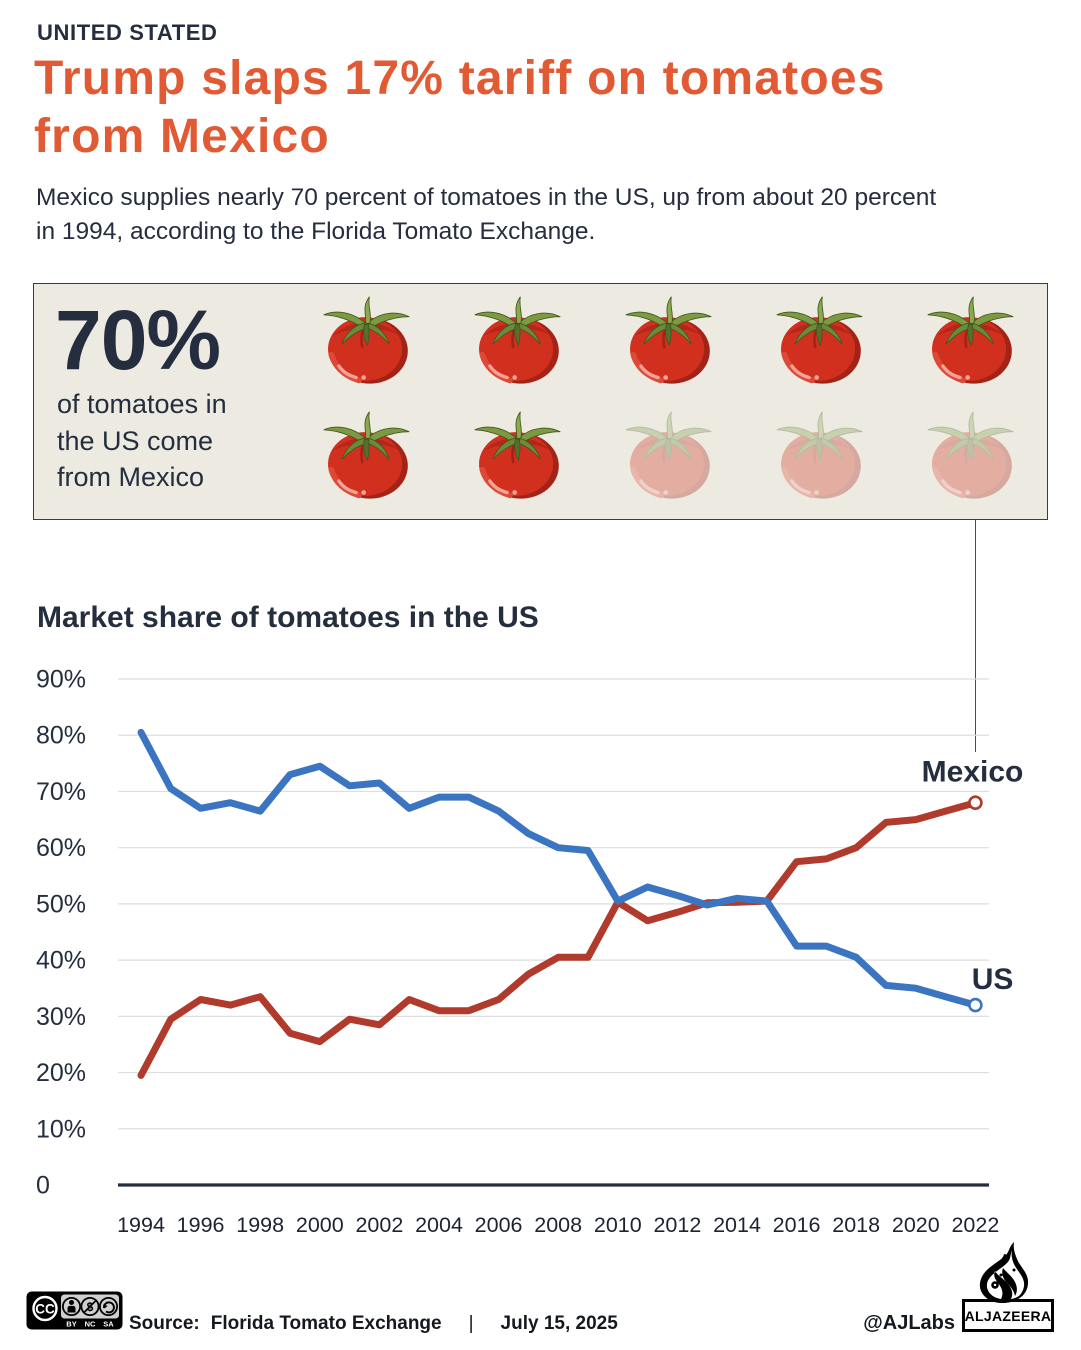 The width and height of the screenshot is (1081, 1350). What do you see at coordinates (559, 1323) in the screenshot?
I see `date: July 15, 2025` at bounding box center [559, 1323].